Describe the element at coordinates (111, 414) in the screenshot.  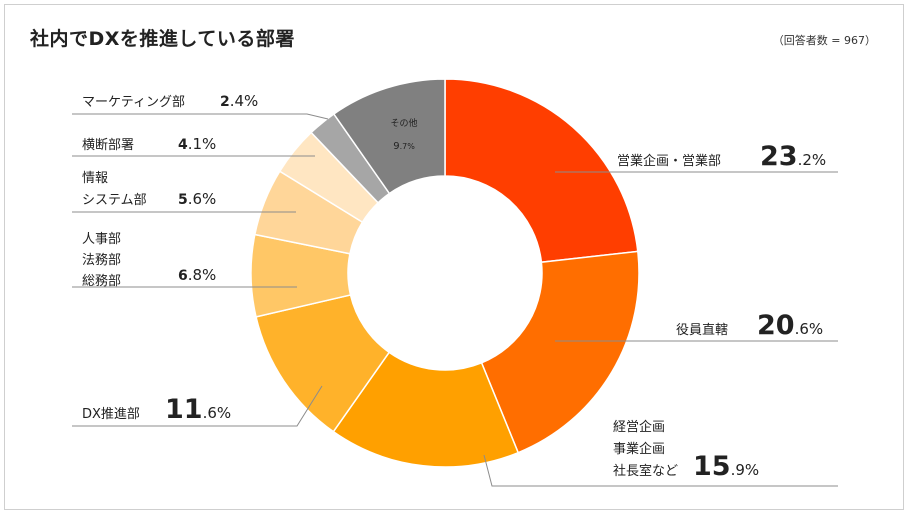
I see `slice-name: DX推進部` at that location.